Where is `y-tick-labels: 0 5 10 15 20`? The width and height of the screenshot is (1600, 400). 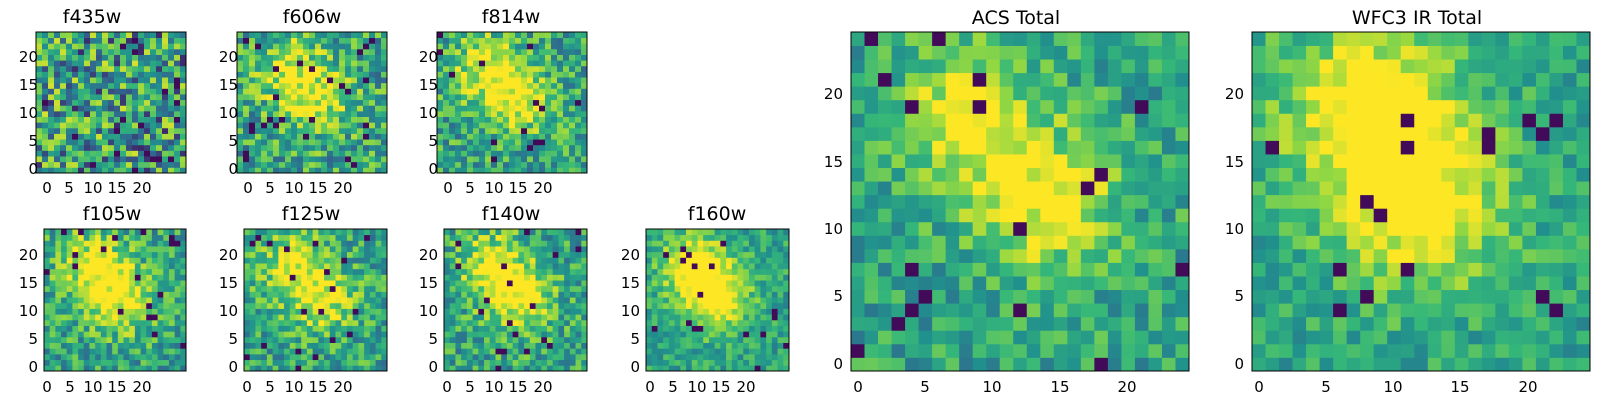 y-tick-labels: 0 5 10 15 20 is located at coordinates (28, 113).